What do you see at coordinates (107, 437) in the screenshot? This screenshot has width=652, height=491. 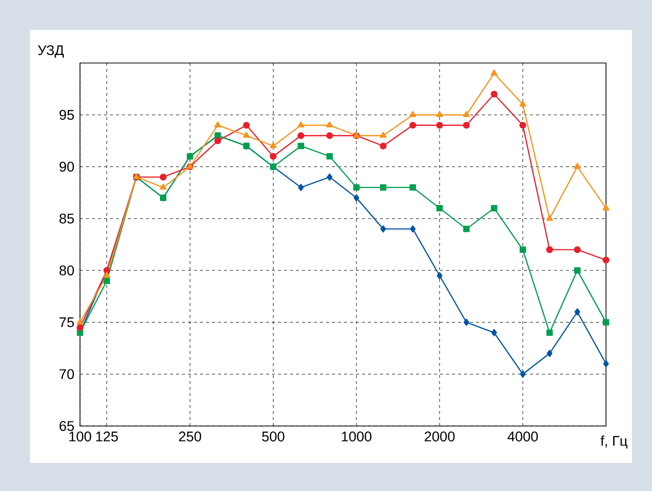 I see `x-tick-label: 125` at bounding box center [107, 437].